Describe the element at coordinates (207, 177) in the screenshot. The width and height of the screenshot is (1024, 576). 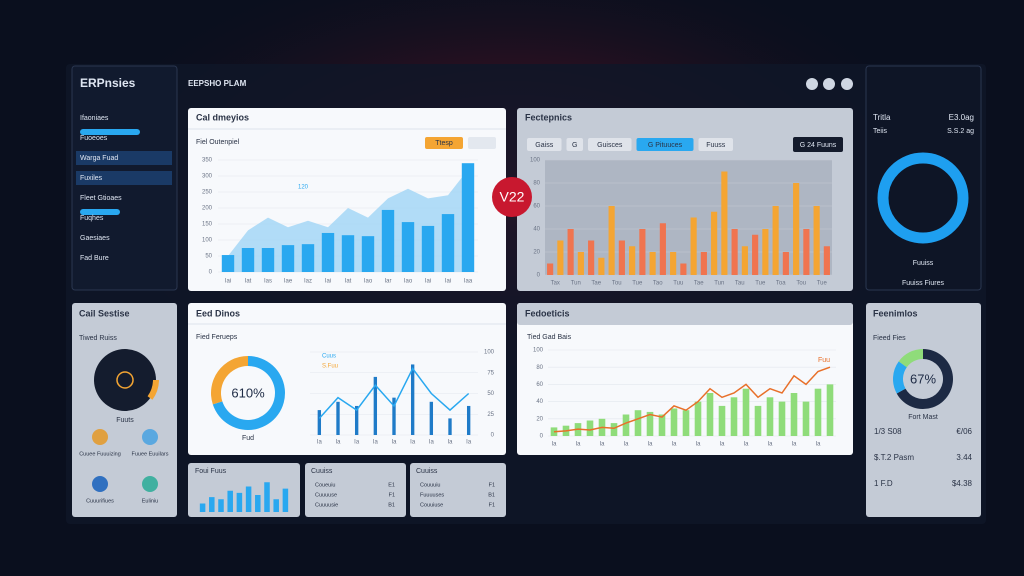
I see `y-tick-label: 300` at that location.